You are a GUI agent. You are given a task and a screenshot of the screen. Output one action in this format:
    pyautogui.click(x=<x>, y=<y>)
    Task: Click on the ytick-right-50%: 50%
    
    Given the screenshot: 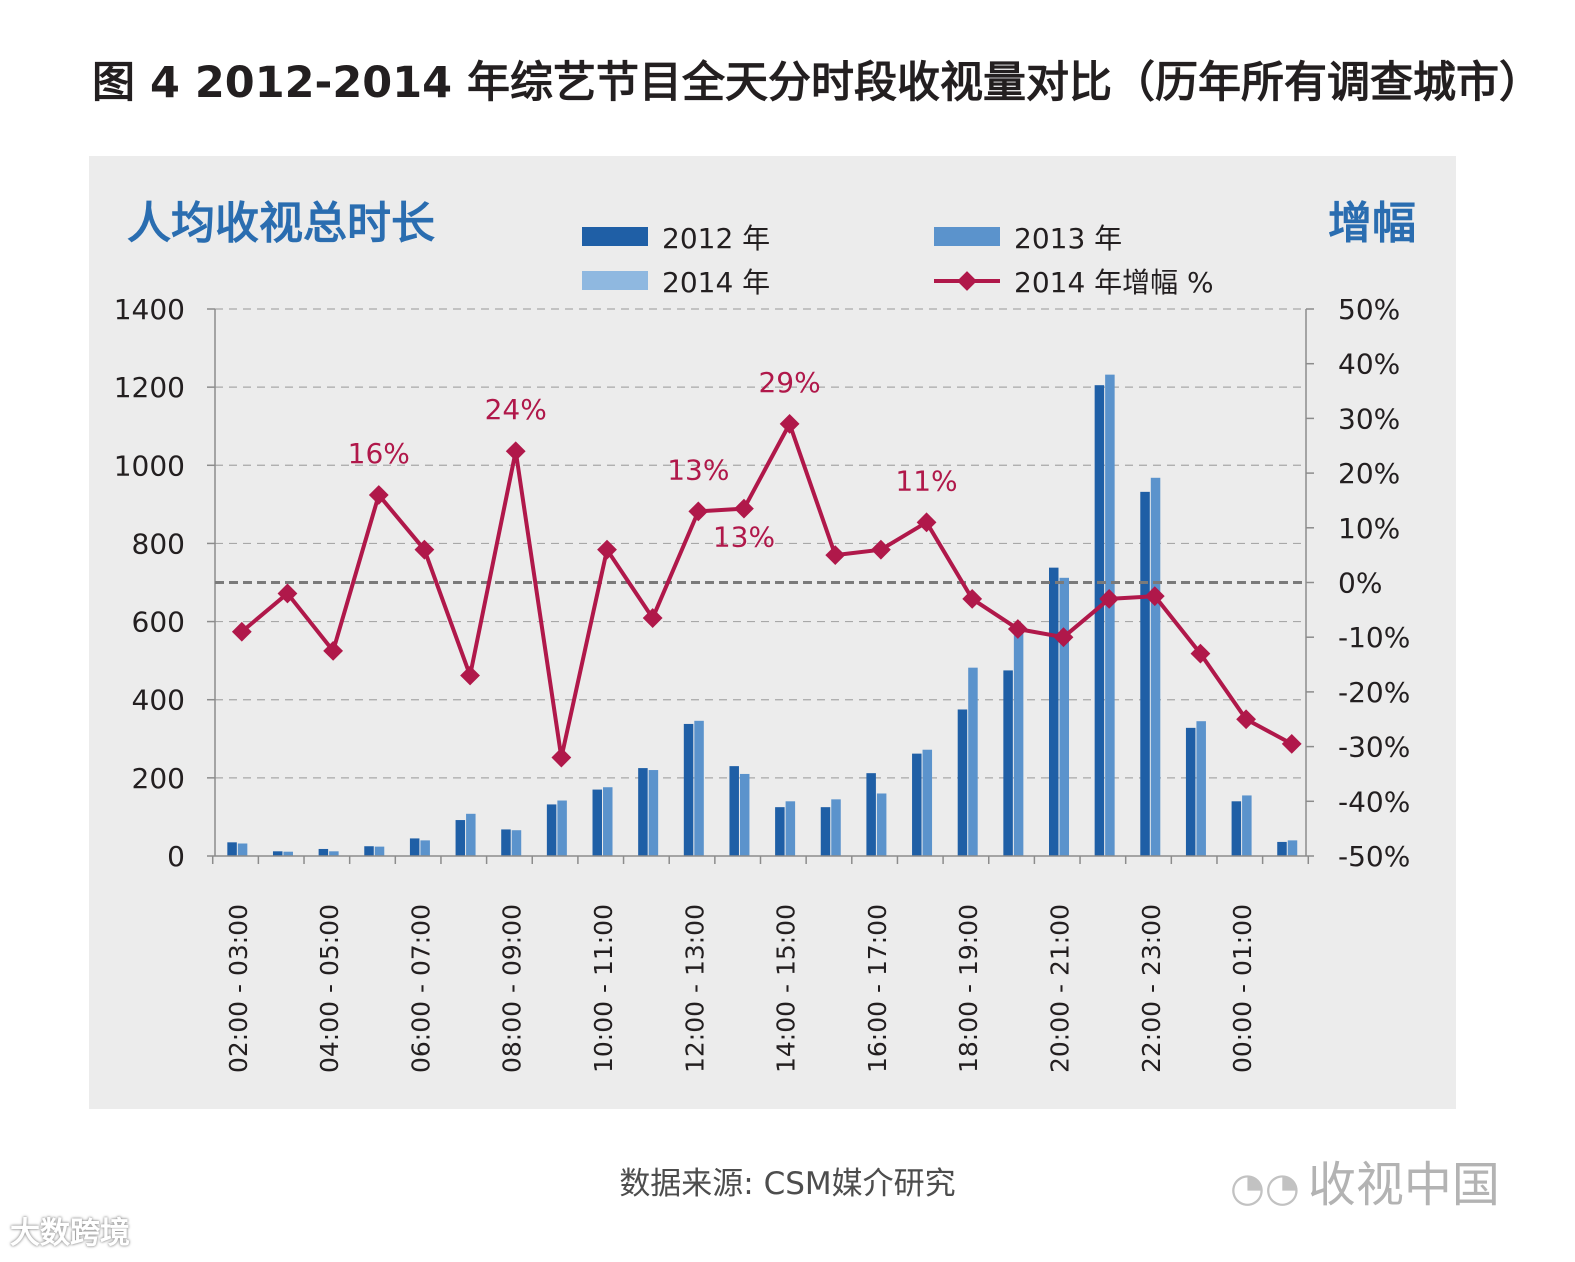 What is the action you would take?
    pyautogui.click(x=1369, y=309)
    